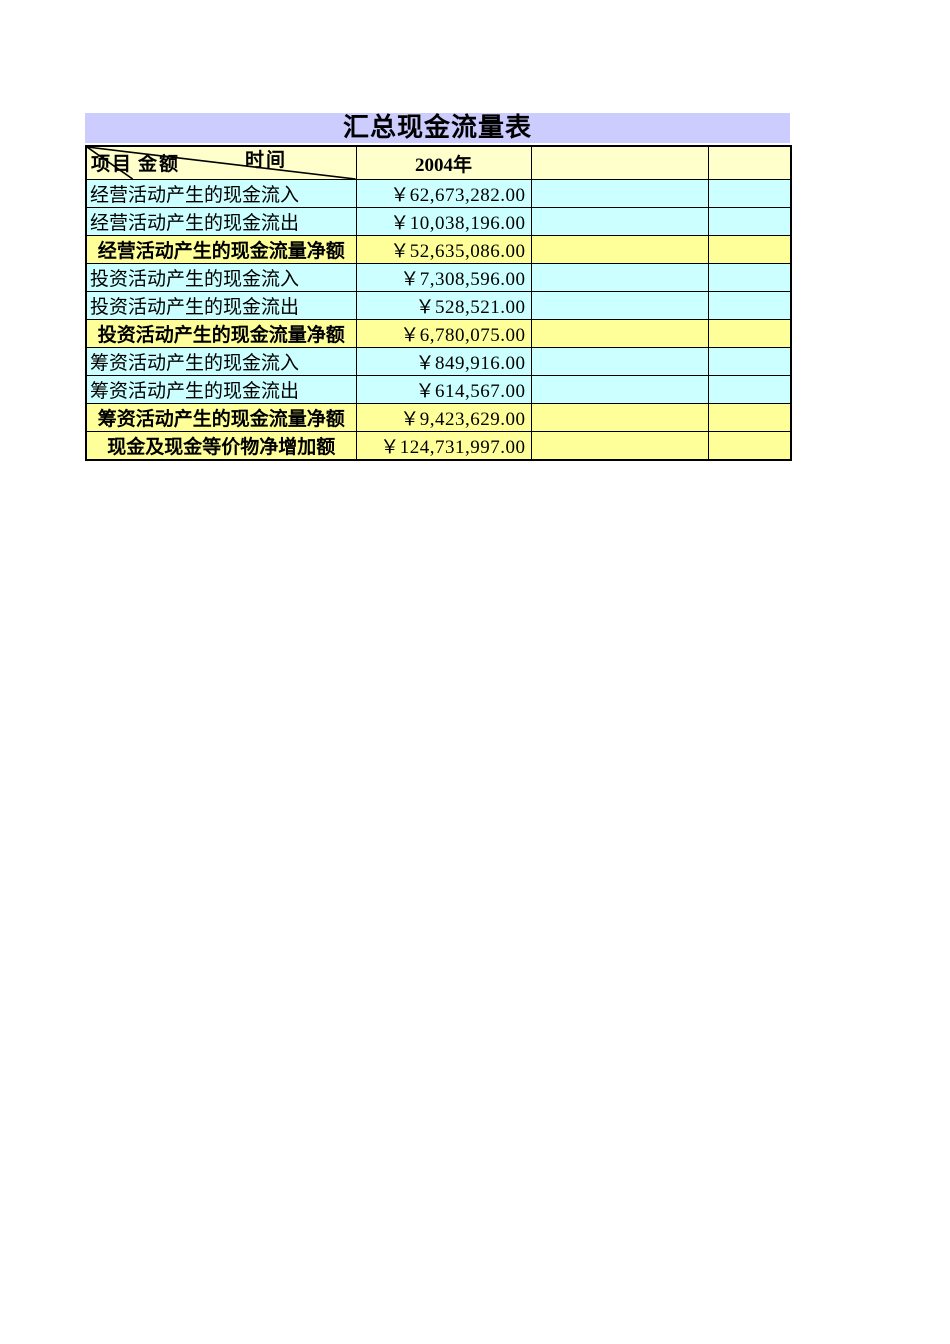  Describe the element at coordinates (221, 249) in the screenshot. I see `row-label-cell: 经营活动产生的现金流量净额` at that location.